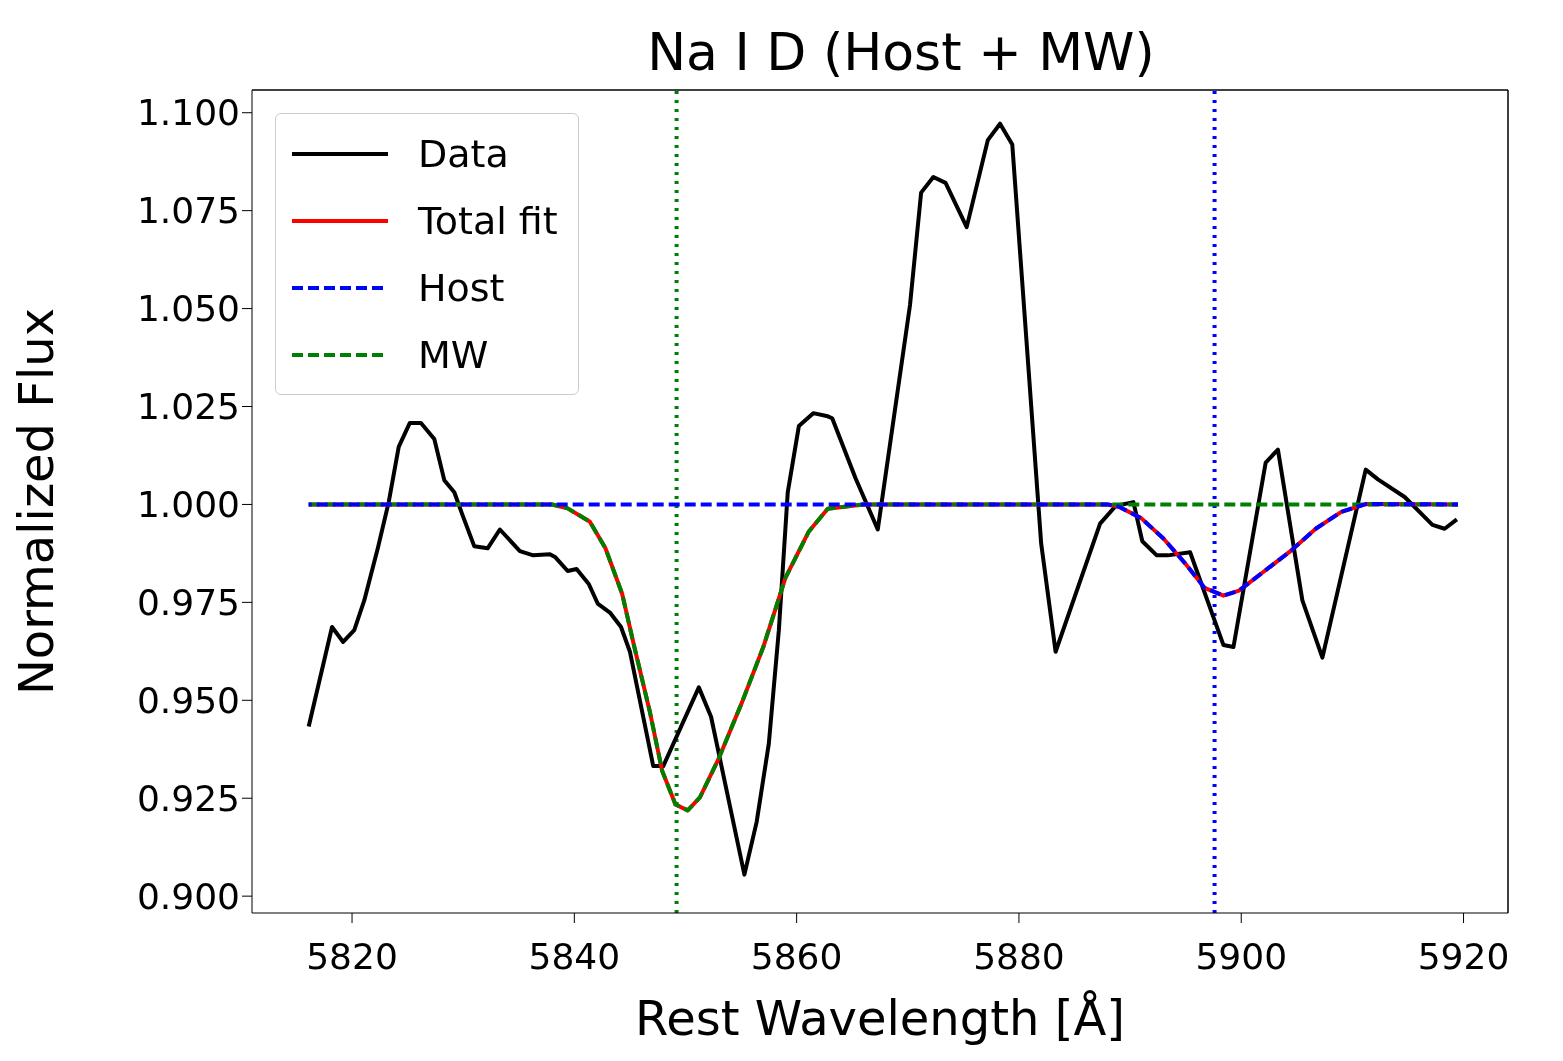 This screenshot has height=1061, width=1563. What do you see at coordinates (352, 956) in the screenshot?
I see `x-tick-label: 5820` at bounding box center [352, 956].